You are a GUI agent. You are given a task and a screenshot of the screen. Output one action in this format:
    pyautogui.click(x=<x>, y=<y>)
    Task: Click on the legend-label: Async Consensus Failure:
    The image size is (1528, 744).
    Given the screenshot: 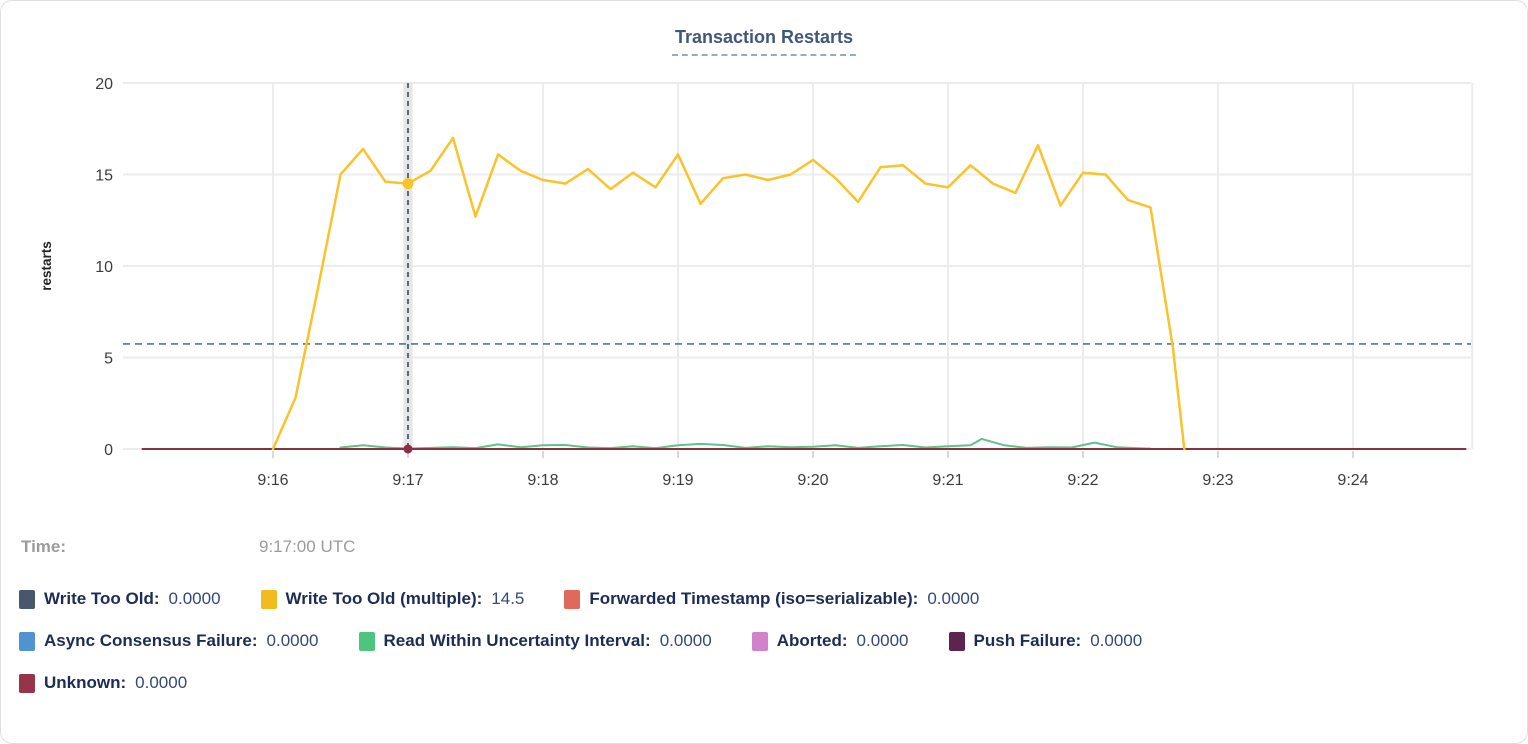 What is the action you would take?
    pyautogui.click(x=151, y=640)
    